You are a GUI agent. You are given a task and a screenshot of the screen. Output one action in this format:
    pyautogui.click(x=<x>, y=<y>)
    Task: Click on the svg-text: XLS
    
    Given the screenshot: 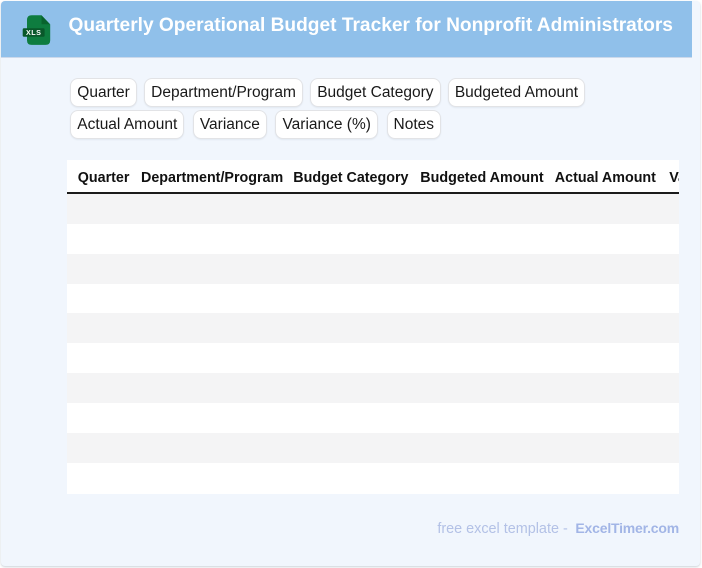 What is the action you would take?
    pyautogui.click(x=33, y=32)
    